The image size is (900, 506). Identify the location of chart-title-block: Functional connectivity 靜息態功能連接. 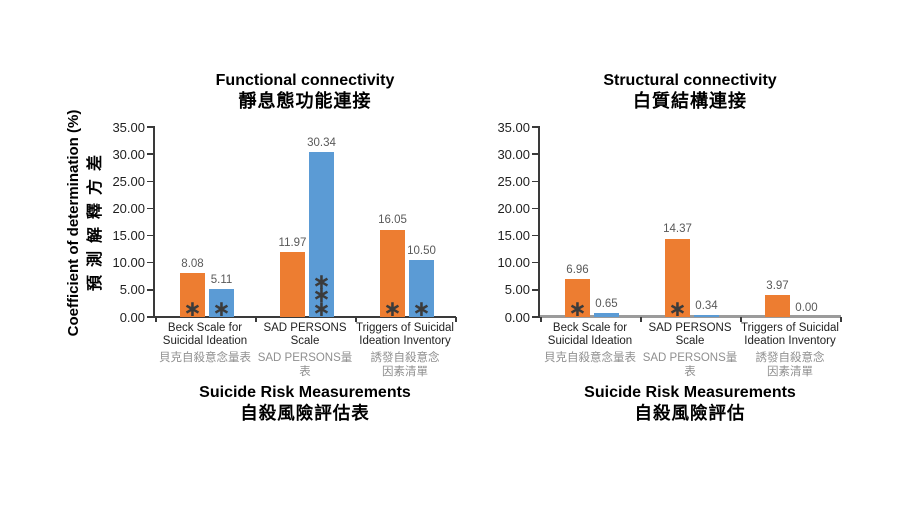
(305, 91).